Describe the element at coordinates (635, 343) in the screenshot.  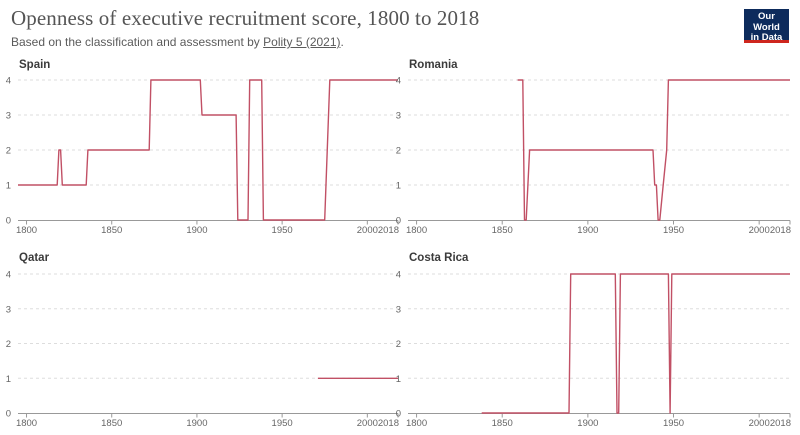
I see `series-line-costa-rica` at that location.